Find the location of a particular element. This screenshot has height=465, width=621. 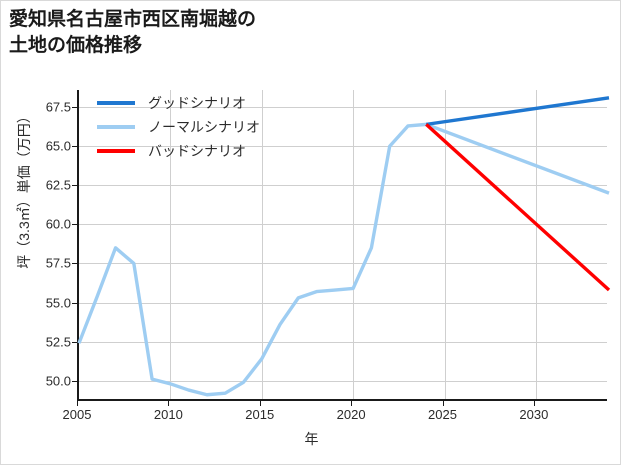

legend-item-label: ノーマルシナリオ is located at coordinates (204, 127).